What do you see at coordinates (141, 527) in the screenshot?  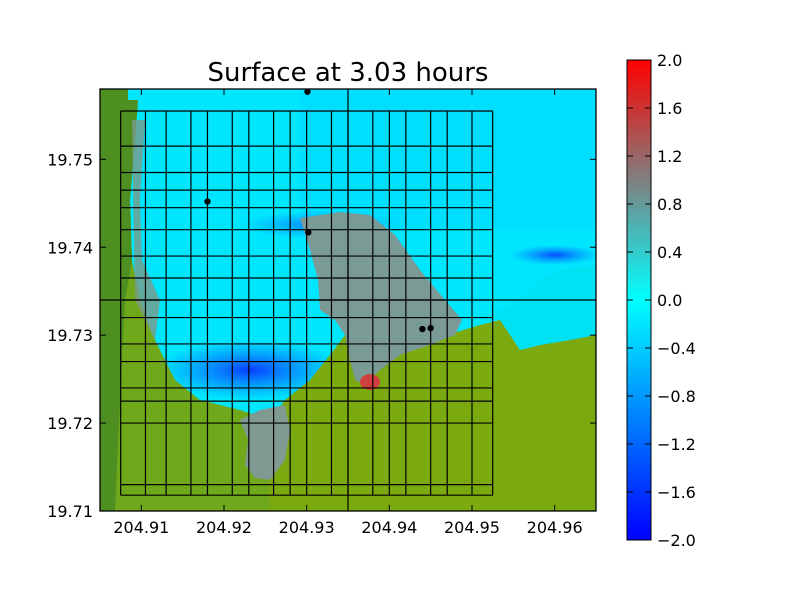 I see `x-tick-label: 204.91` at bounding box center [141, 527].